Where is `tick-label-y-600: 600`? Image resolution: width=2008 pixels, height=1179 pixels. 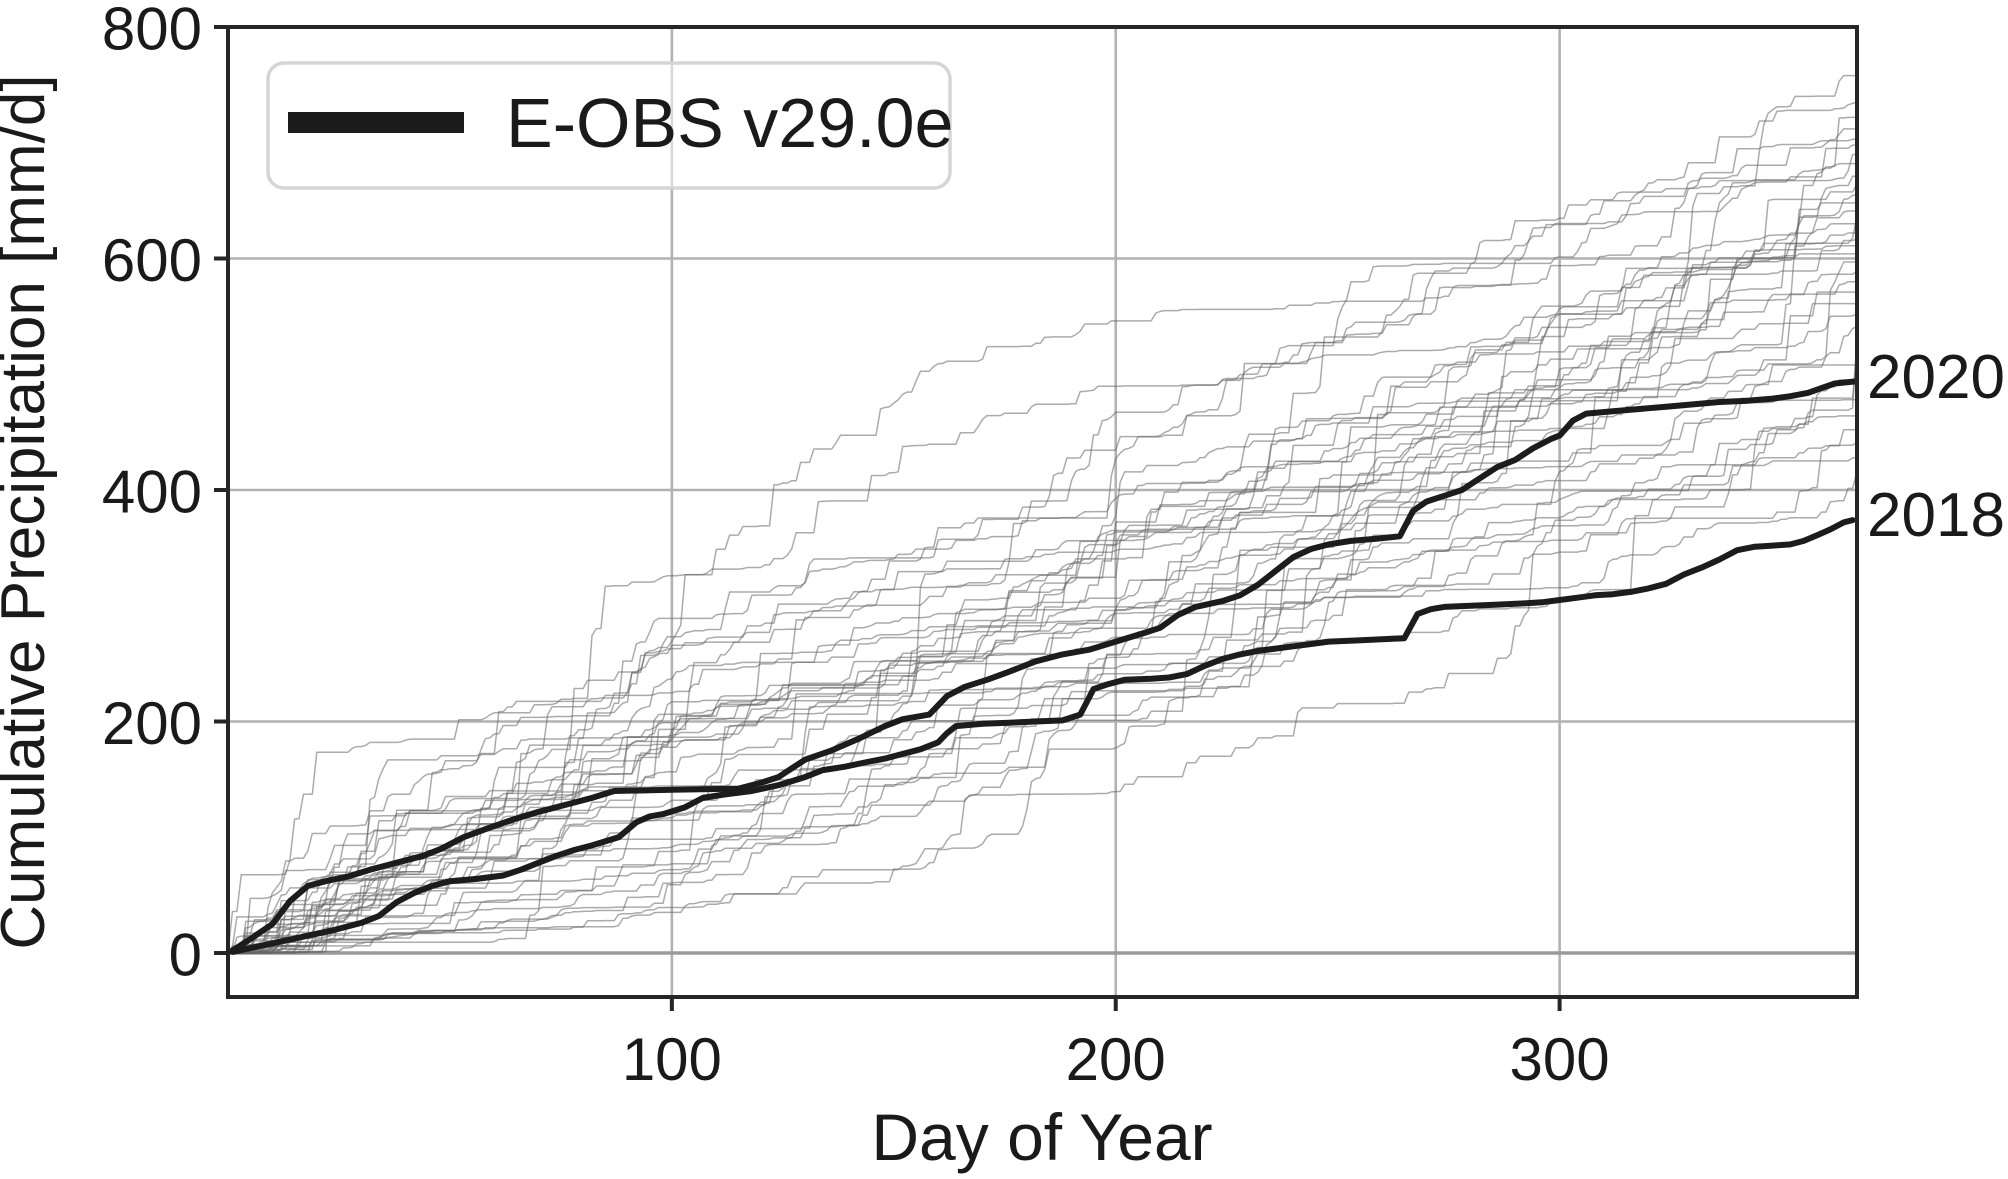 tick-label-y-600: 600 is located at coordinates (152, 260).